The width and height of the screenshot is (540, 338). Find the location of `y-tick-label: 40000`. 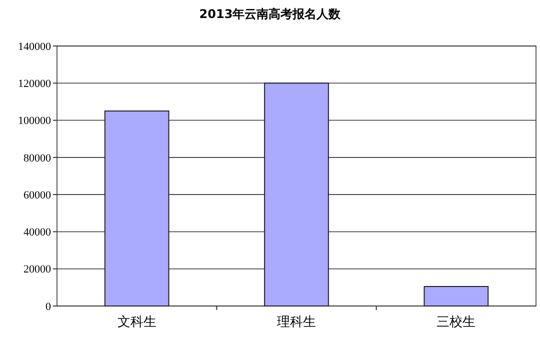

y-tick-label: 40000 is located at coordinates (38, 232).